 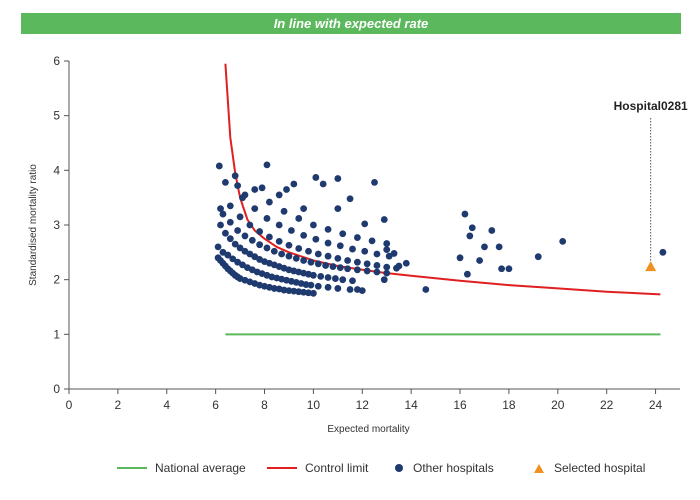 I want to click on y-tick-label: 3, so click(x=56, y=225).